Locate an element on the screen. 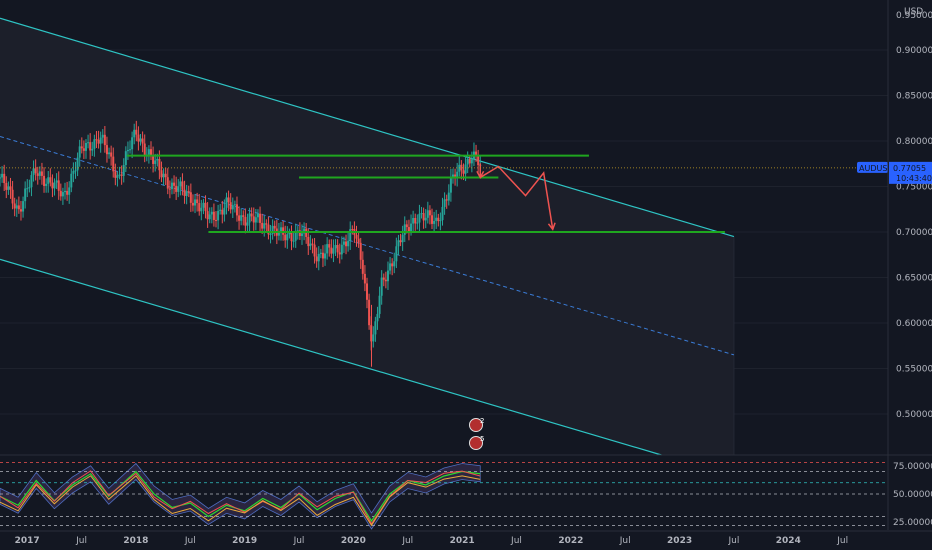  price-tick-label: 0.70000 is located at coordinates (914, 233).